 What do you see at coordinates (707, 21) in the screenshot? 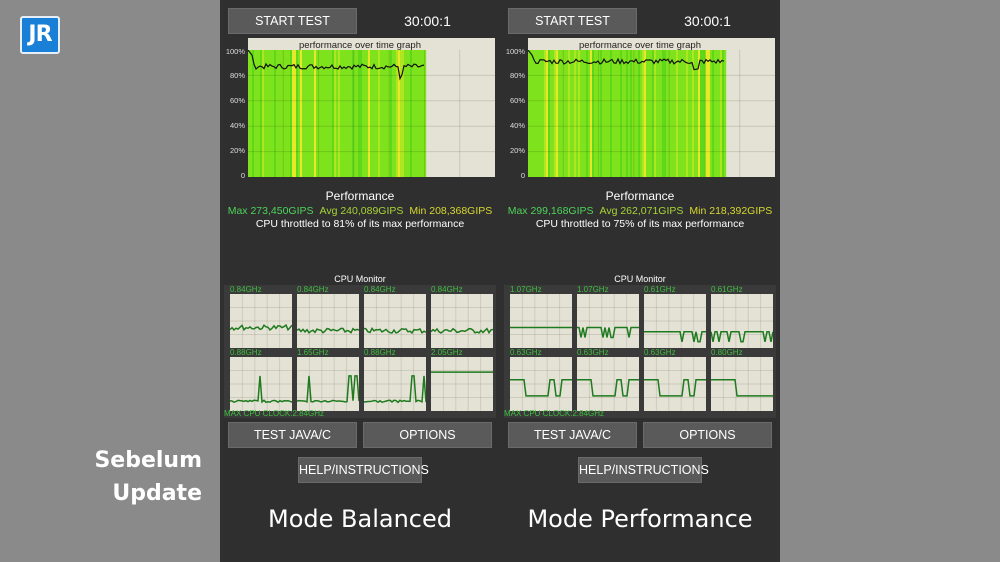
I see `test-timer: 30:00:1` at bounding box center [707, 21].